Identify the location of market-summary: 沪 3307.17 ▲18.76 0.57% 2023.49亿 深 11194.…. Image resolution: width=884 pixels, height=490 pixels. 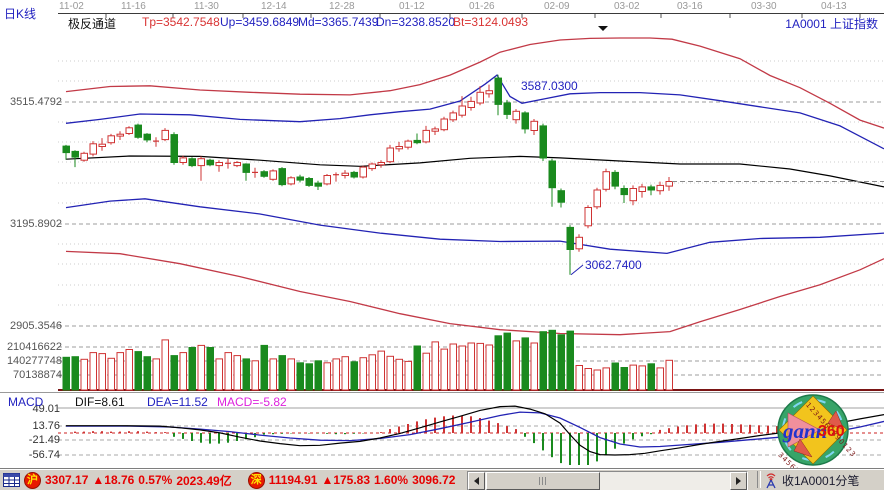
(229, 480).